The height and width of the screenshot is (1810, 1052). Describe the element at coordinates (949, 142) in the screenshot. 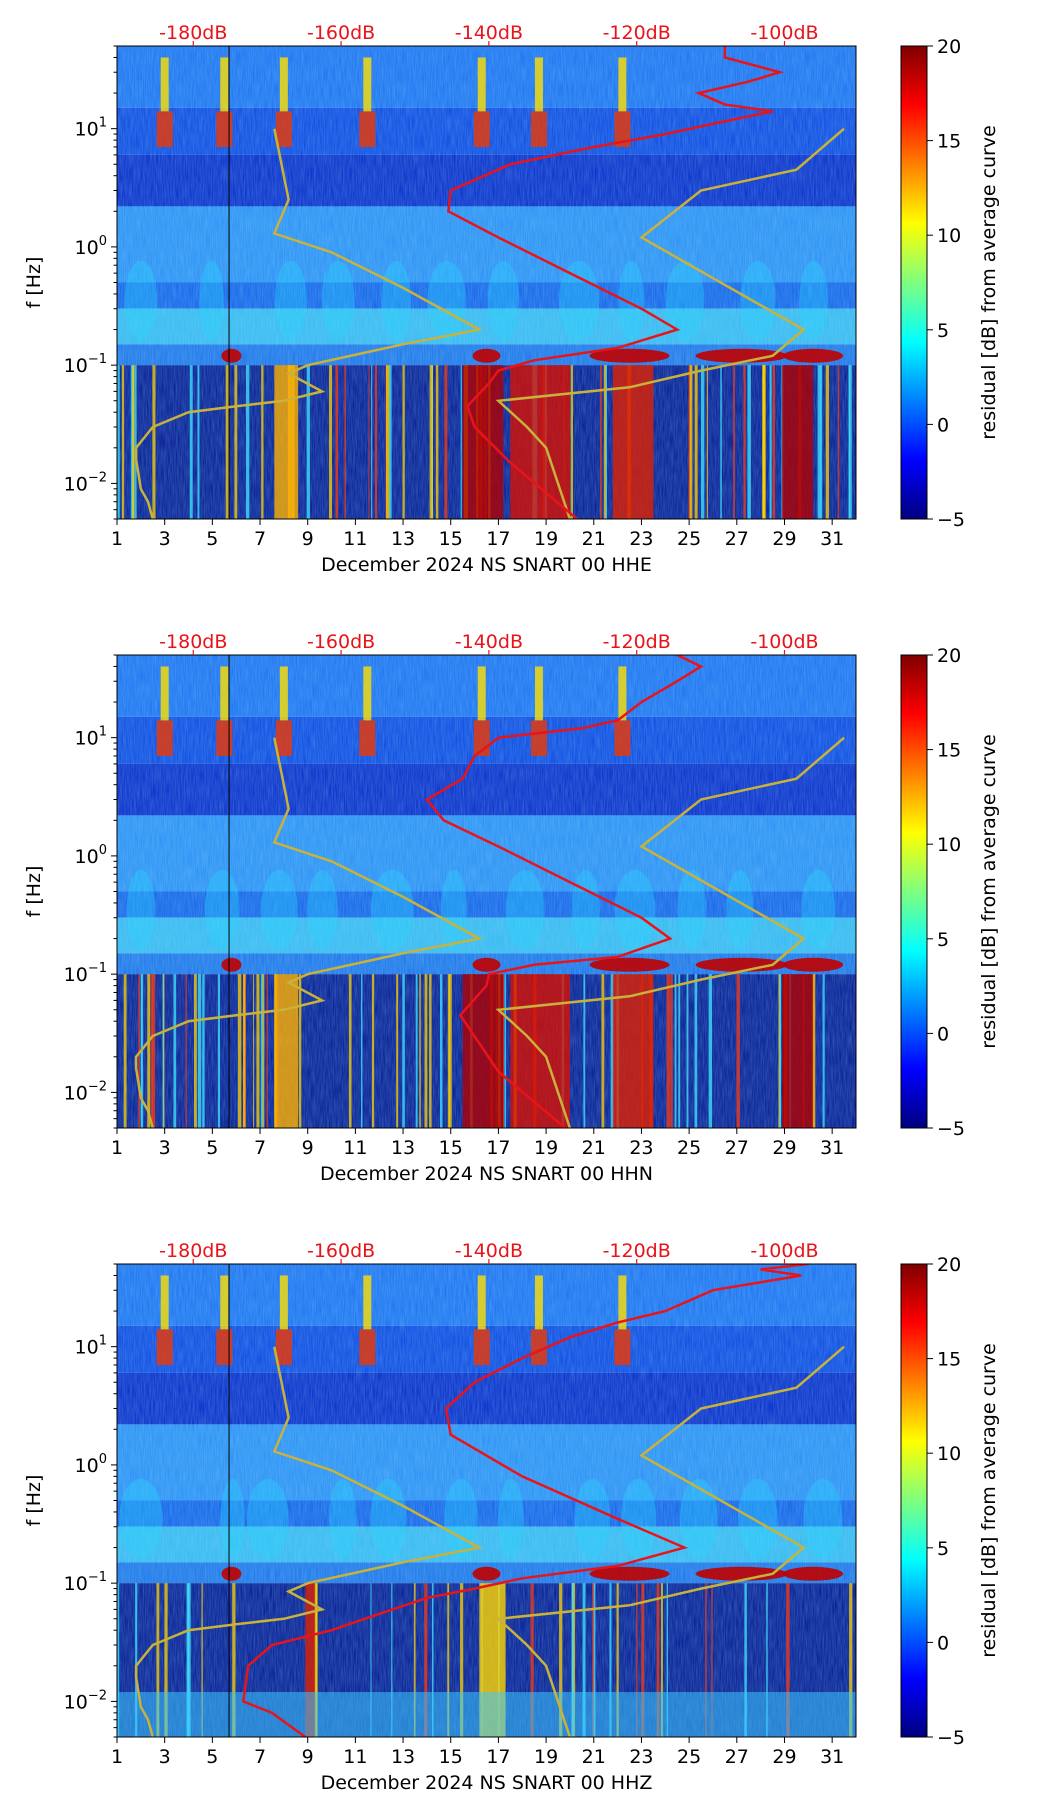

I see `colorbar-tick-label: 15` at that location.